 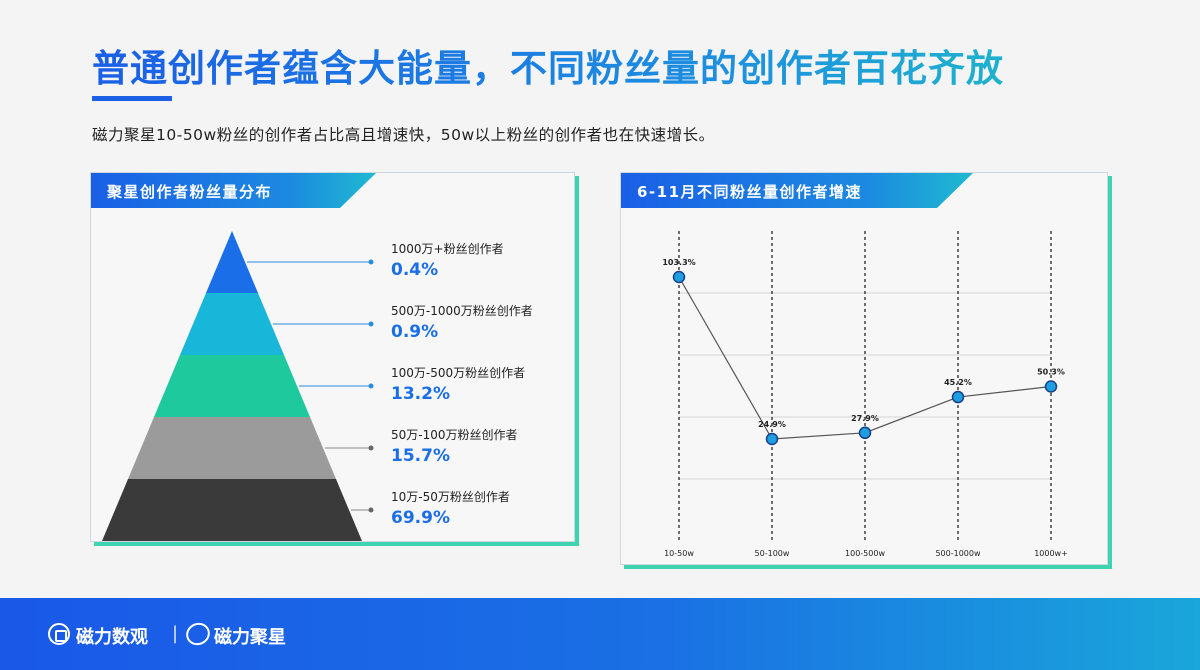 I want to click on data-label: 27.9%, so click(x=865, y=418).